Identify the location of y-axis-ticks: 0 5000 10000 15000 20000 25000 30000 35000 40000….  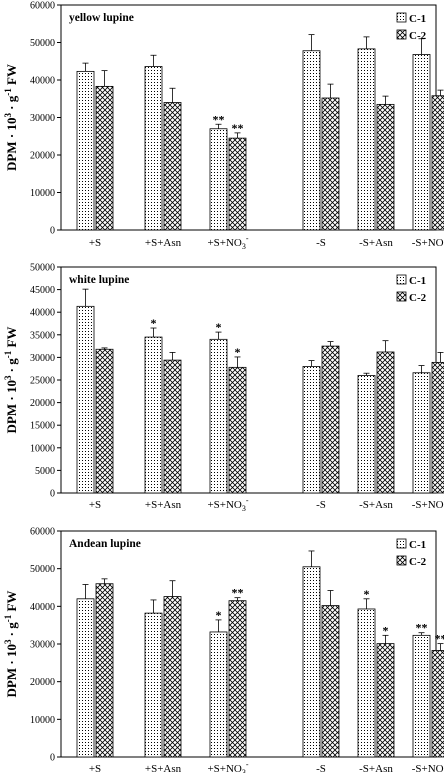
(45, 381).